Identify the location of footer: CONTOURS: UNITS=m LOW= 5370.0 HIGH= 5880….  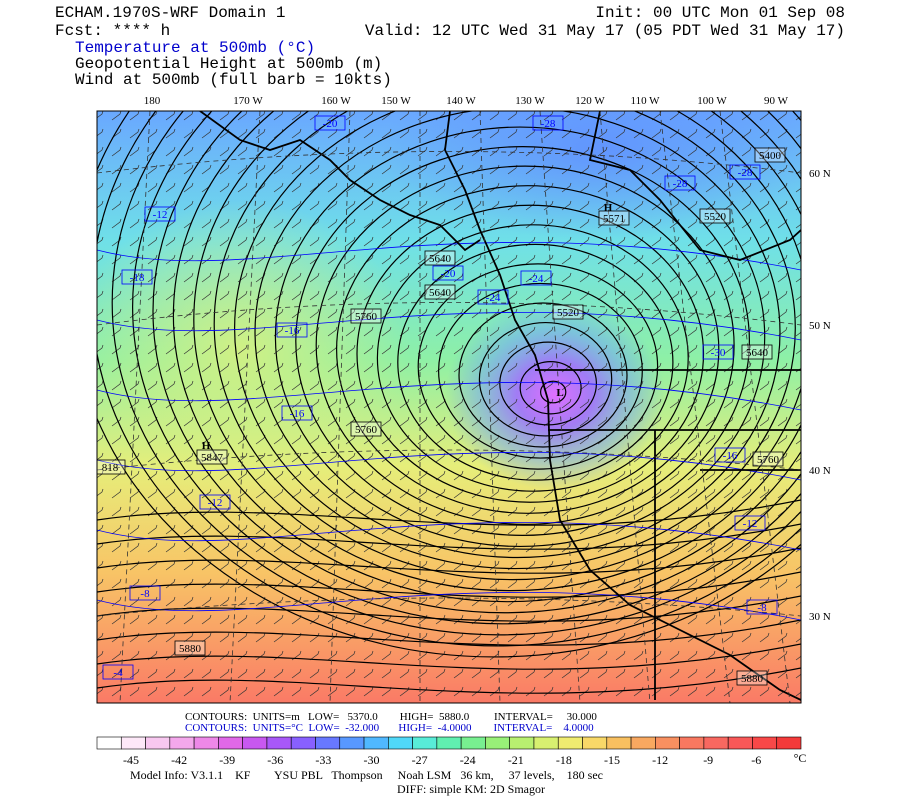
(366, 753).